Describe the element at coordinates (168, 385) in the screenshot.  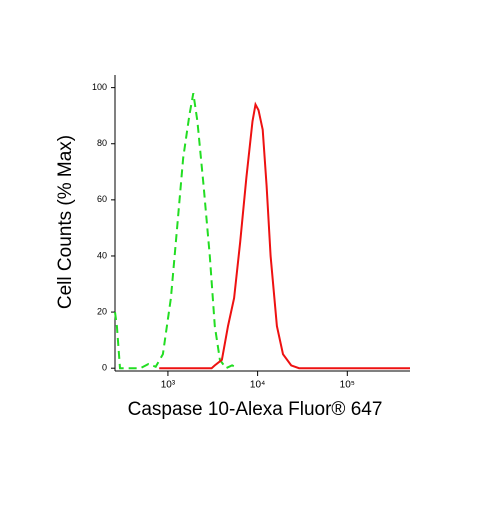
I see `x-tick-label: 10³` at that location.